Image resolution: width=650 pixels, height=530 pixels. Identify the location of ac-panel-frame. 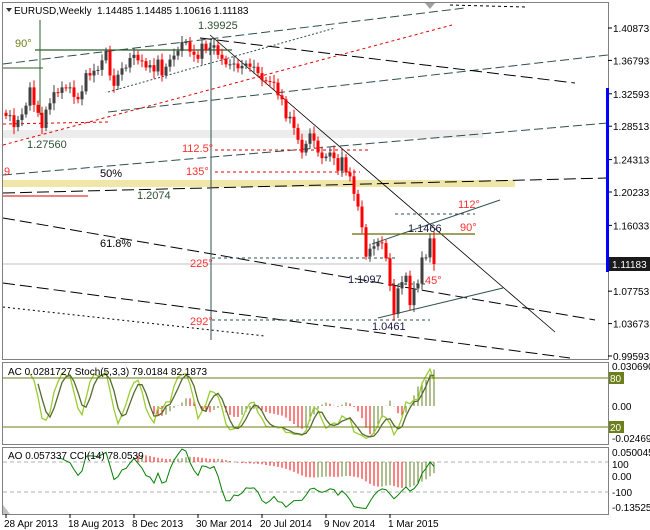
(305, 403).